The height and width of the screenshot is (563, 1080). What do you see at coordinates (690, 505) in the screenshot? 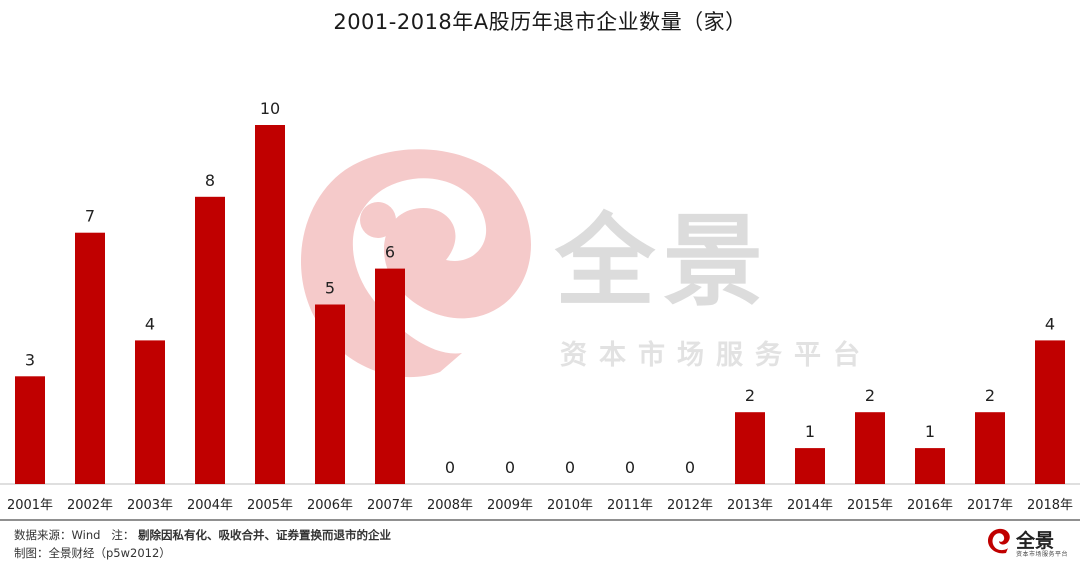
I see `x-tick-label: 2012年` at bounding box center [690, 505].